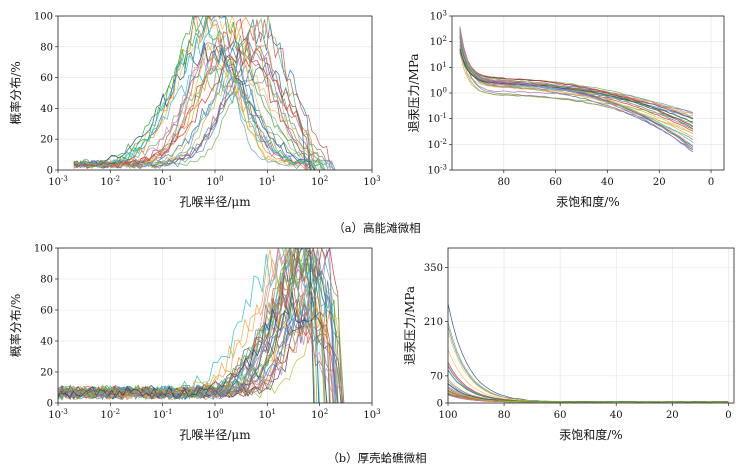  What do you see at coordinates (376, 458) in the screenshot?
I see `caption-b: （b）厚壳蛤礁微相` at bounding box center [376, 458].